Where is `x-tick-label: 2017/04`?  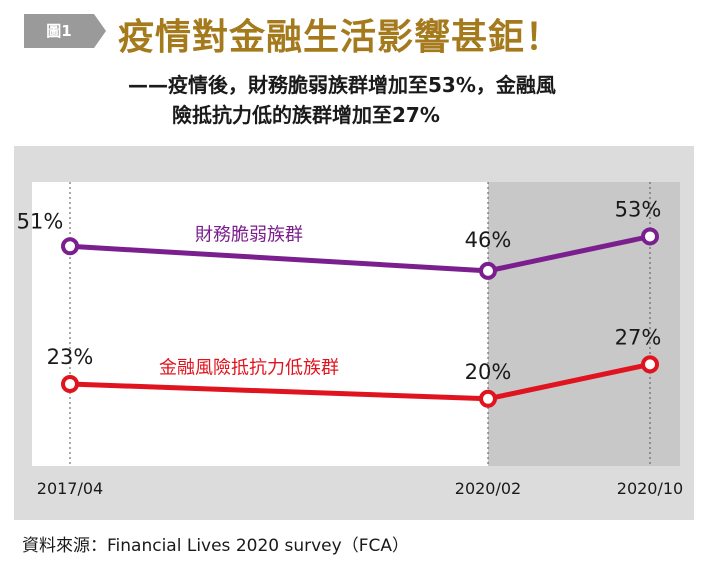 x-tick-label: 2017/04 is located at coordinates (70, 488).